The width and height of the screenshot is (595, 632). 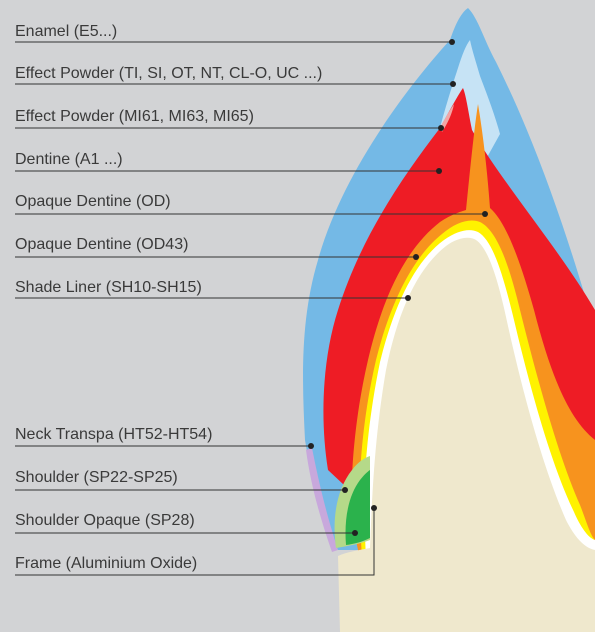 I want to click on label-opaque-dentine: Opaque Dentine (OD), so click(x=93, y=201).